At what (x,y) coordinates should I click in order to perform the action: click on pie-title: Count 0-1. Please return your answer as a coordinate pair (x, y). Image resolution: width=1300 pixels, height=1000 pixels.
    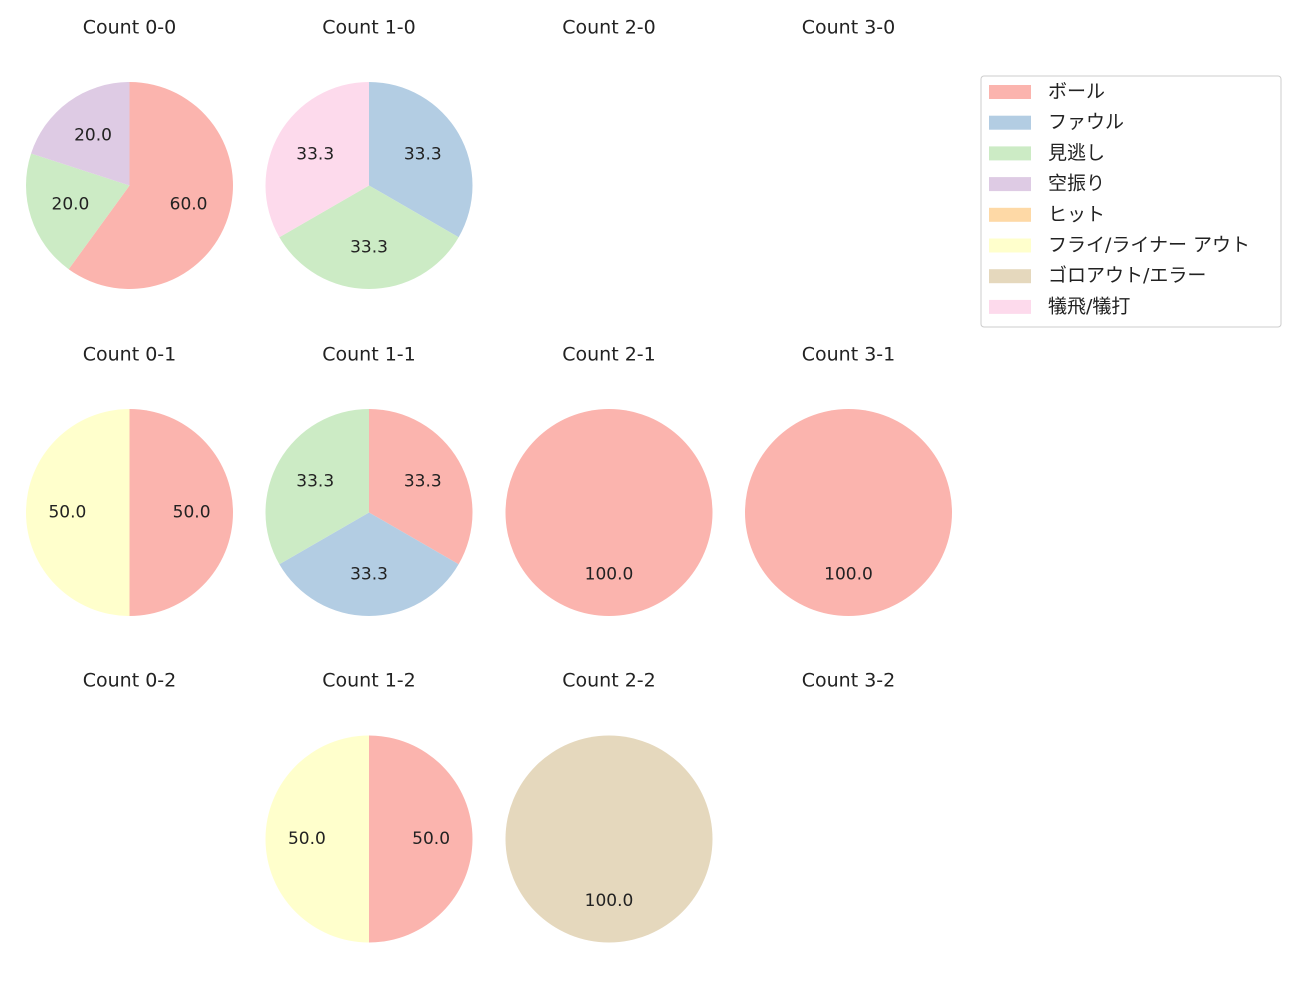
    Looking at the image, I should click on (130, 355).